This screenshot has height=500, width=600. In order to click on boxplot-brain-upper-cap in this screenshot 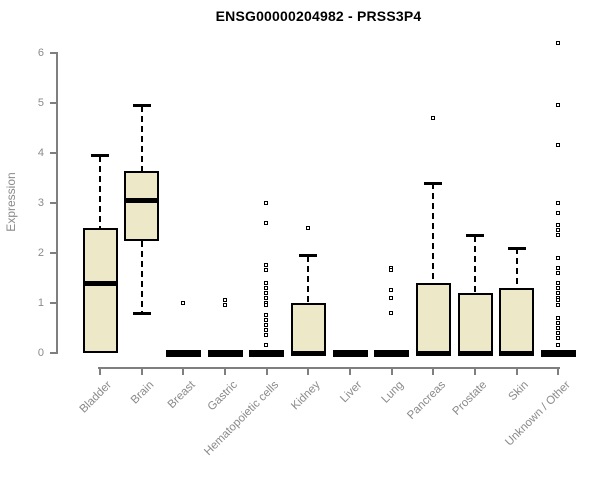, I will do `click(141, 105)`.